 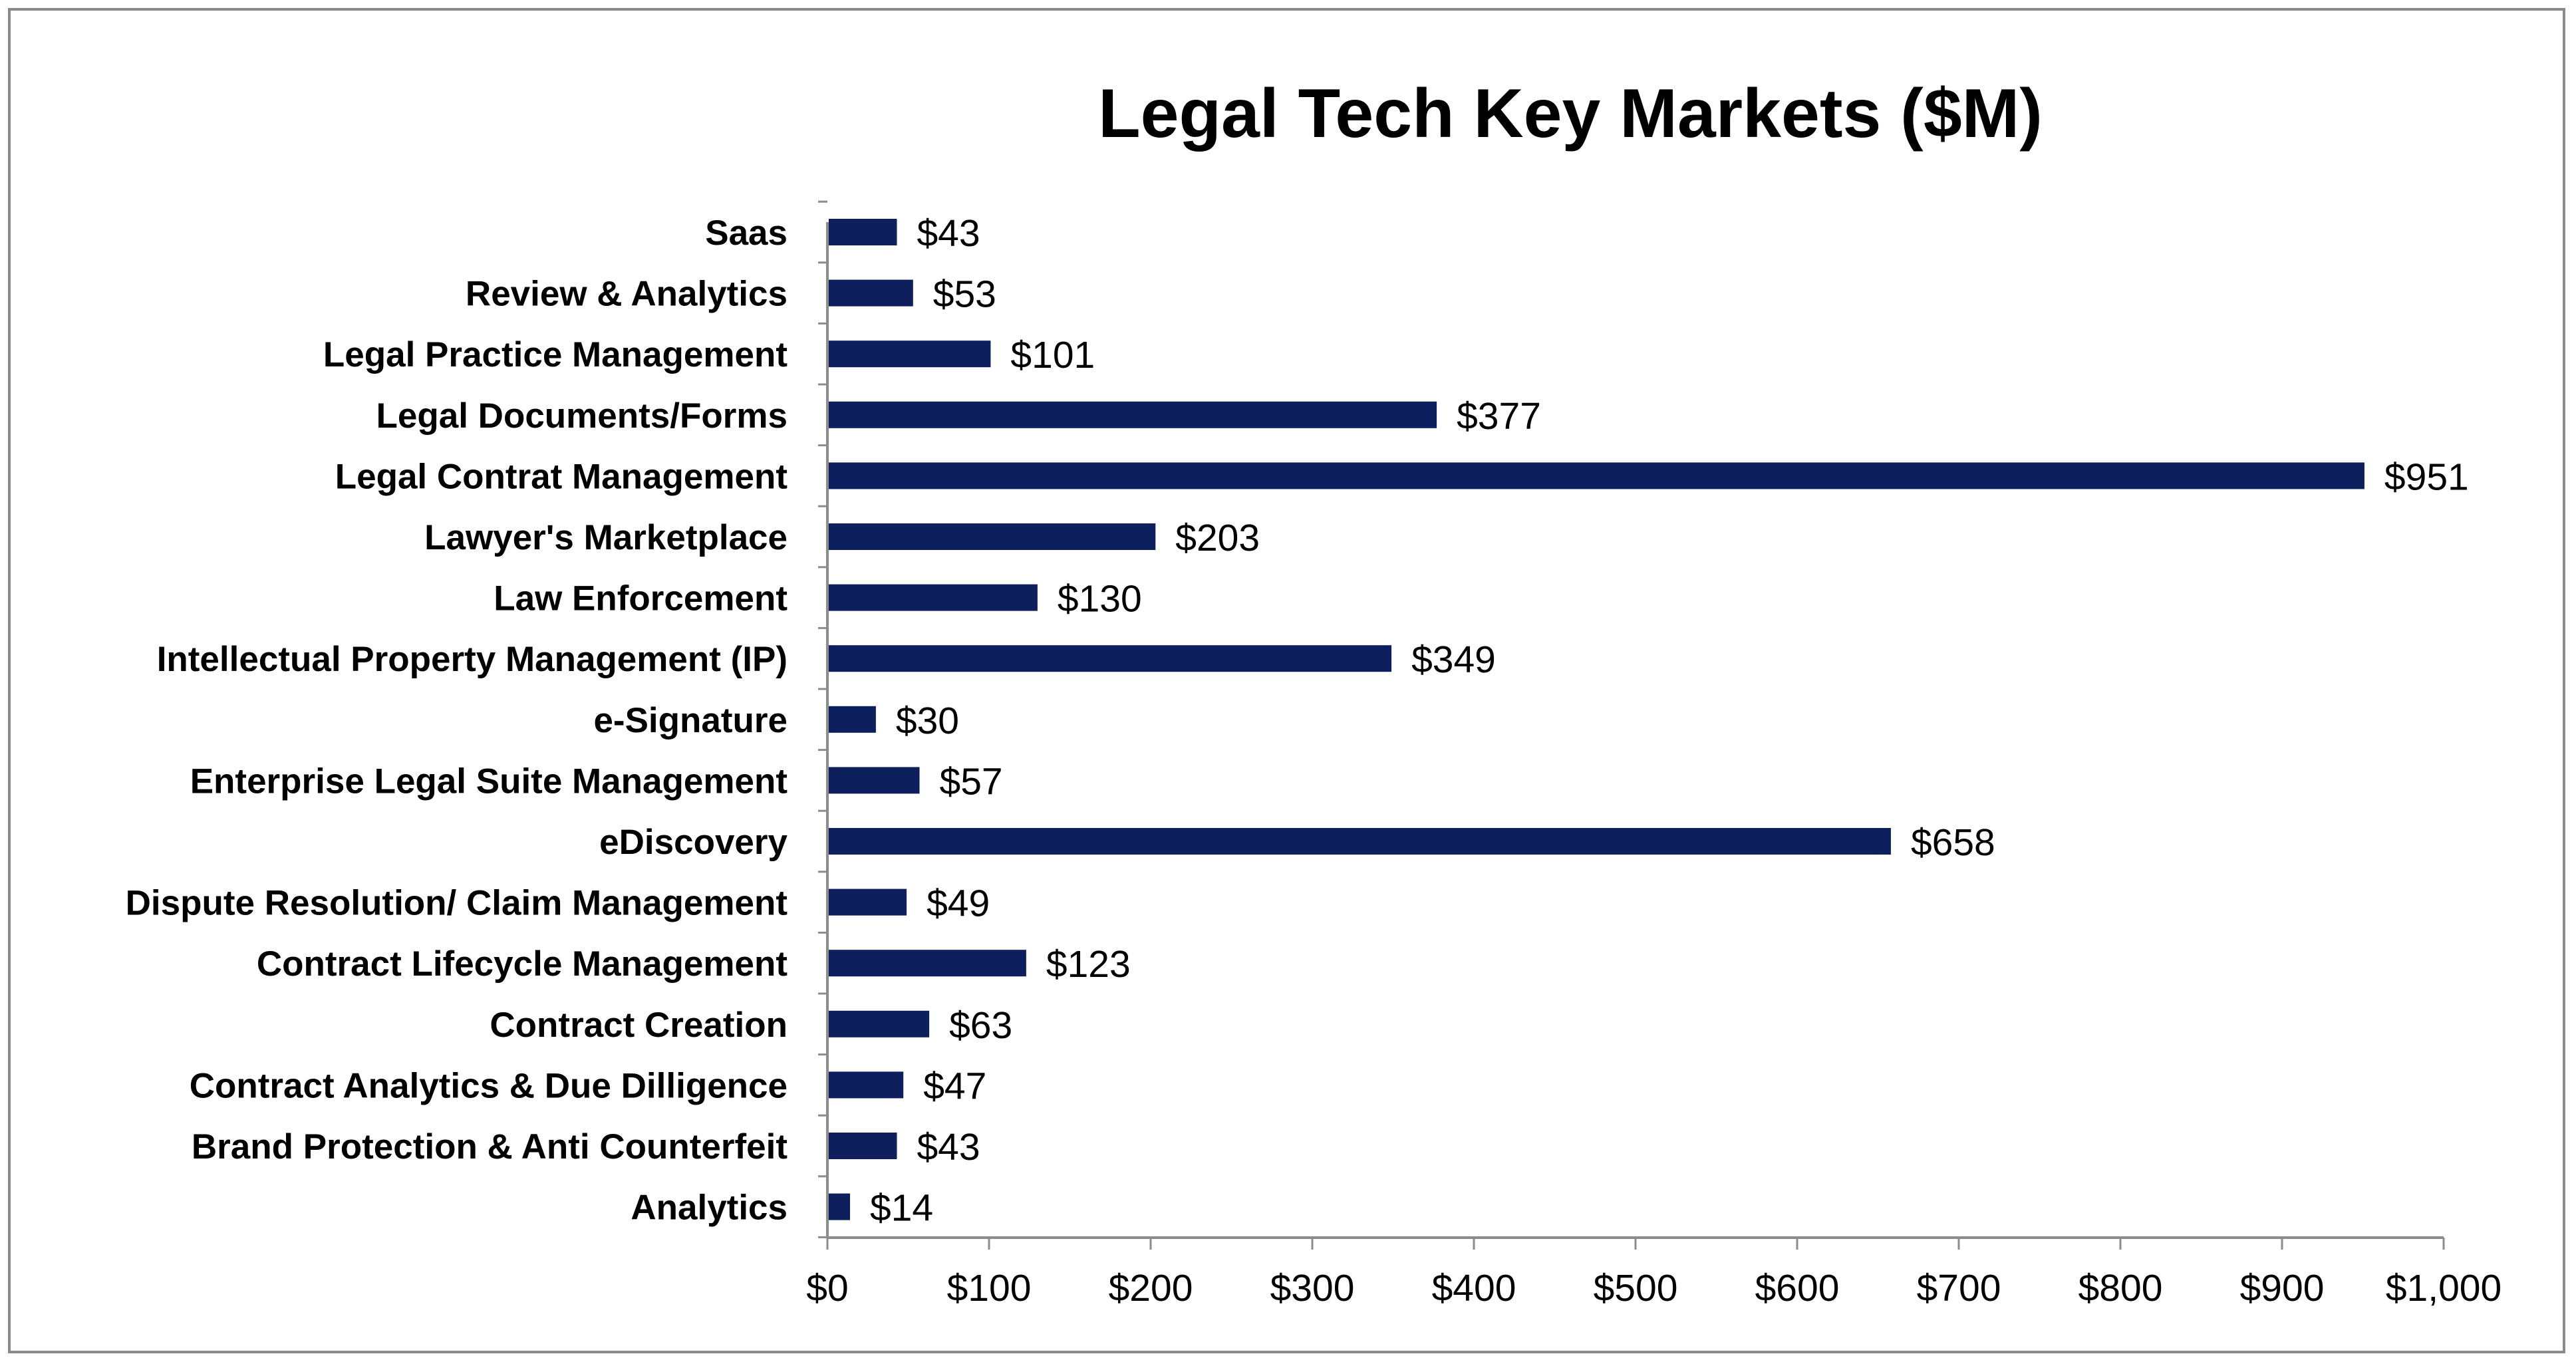 What do you see at coordinates (955, 1086) in the screenshot?
I see `data-label: $47` at bounding box center [955, 1086].